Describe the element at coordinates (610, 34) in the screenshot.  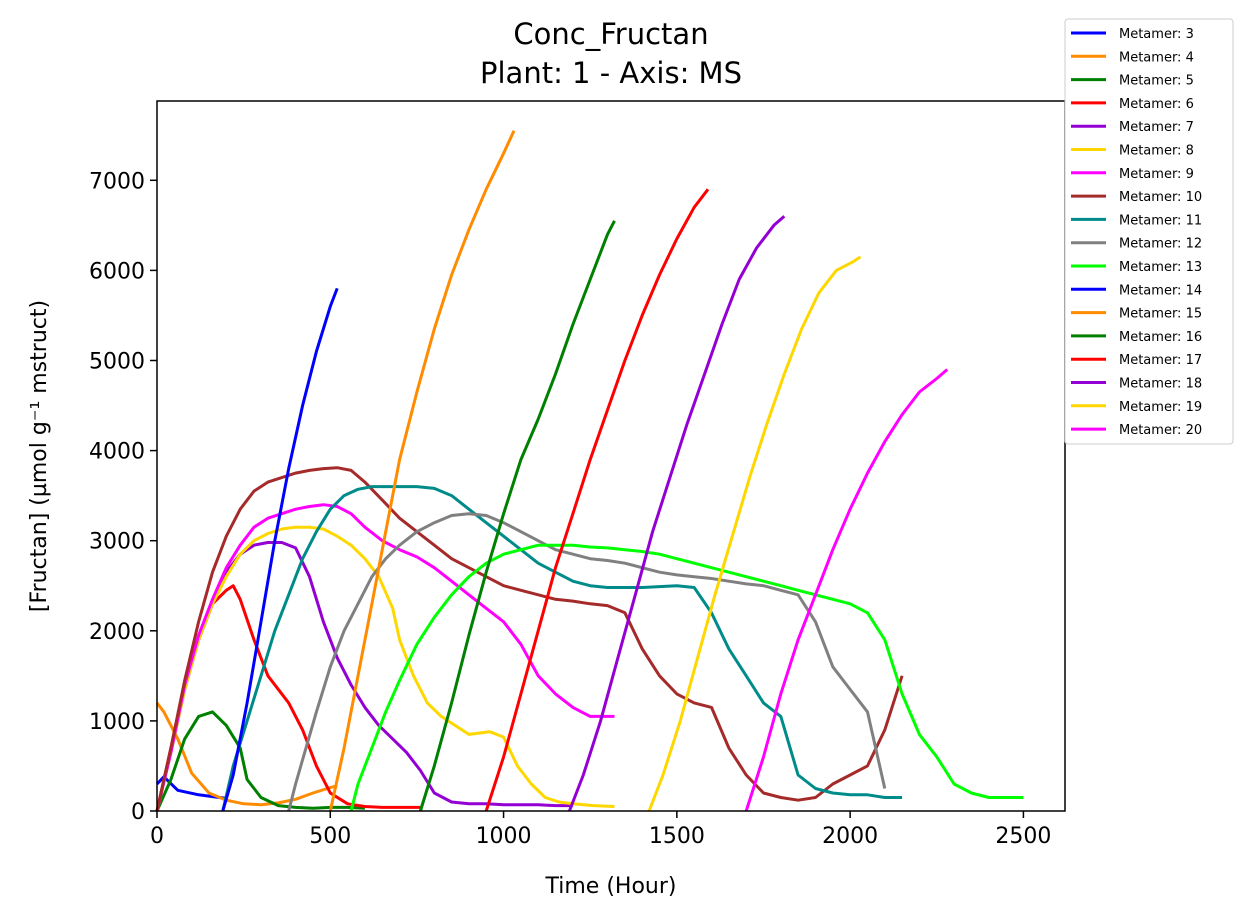
I see `chart-title: Conc_Fructan` at that location.